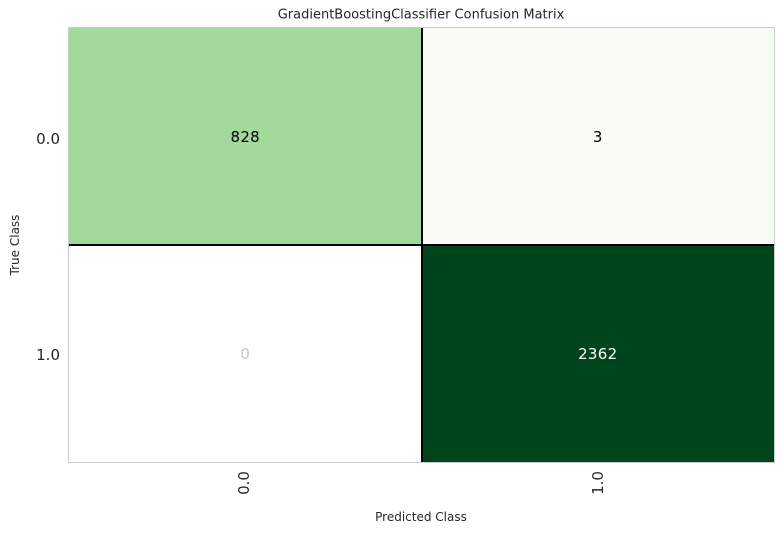  I want to click on y-axis-label: True Class, so click(15, 245).